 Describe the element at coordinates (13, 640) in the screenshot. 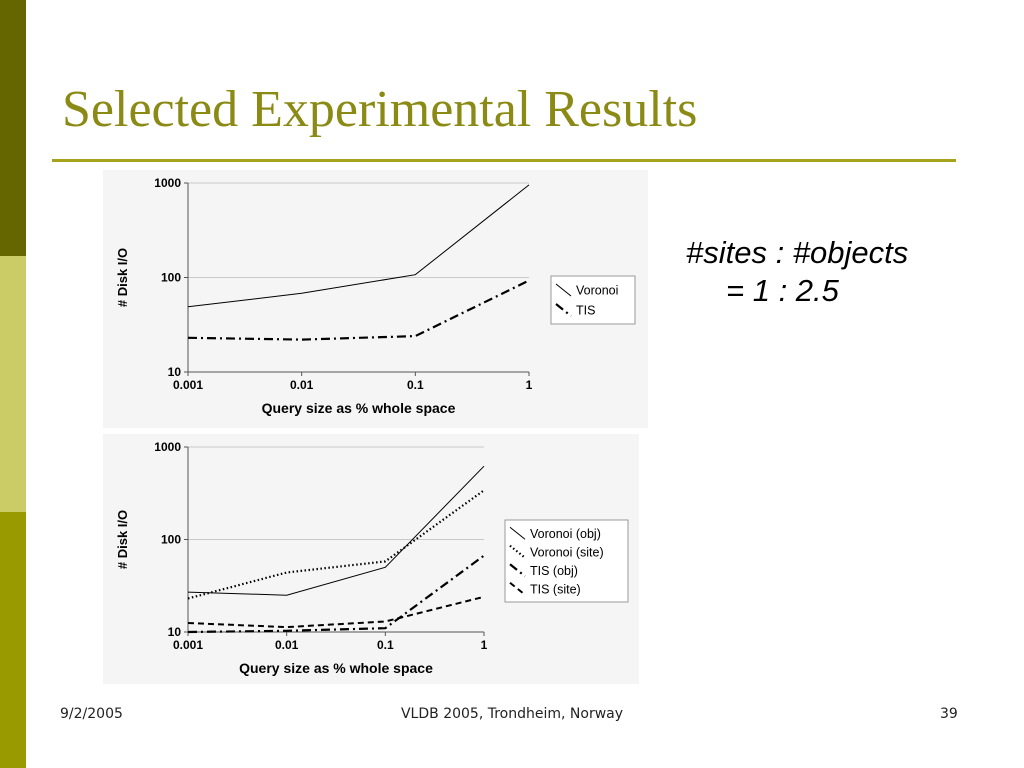

I see `sidebar-band-olive` at that location.